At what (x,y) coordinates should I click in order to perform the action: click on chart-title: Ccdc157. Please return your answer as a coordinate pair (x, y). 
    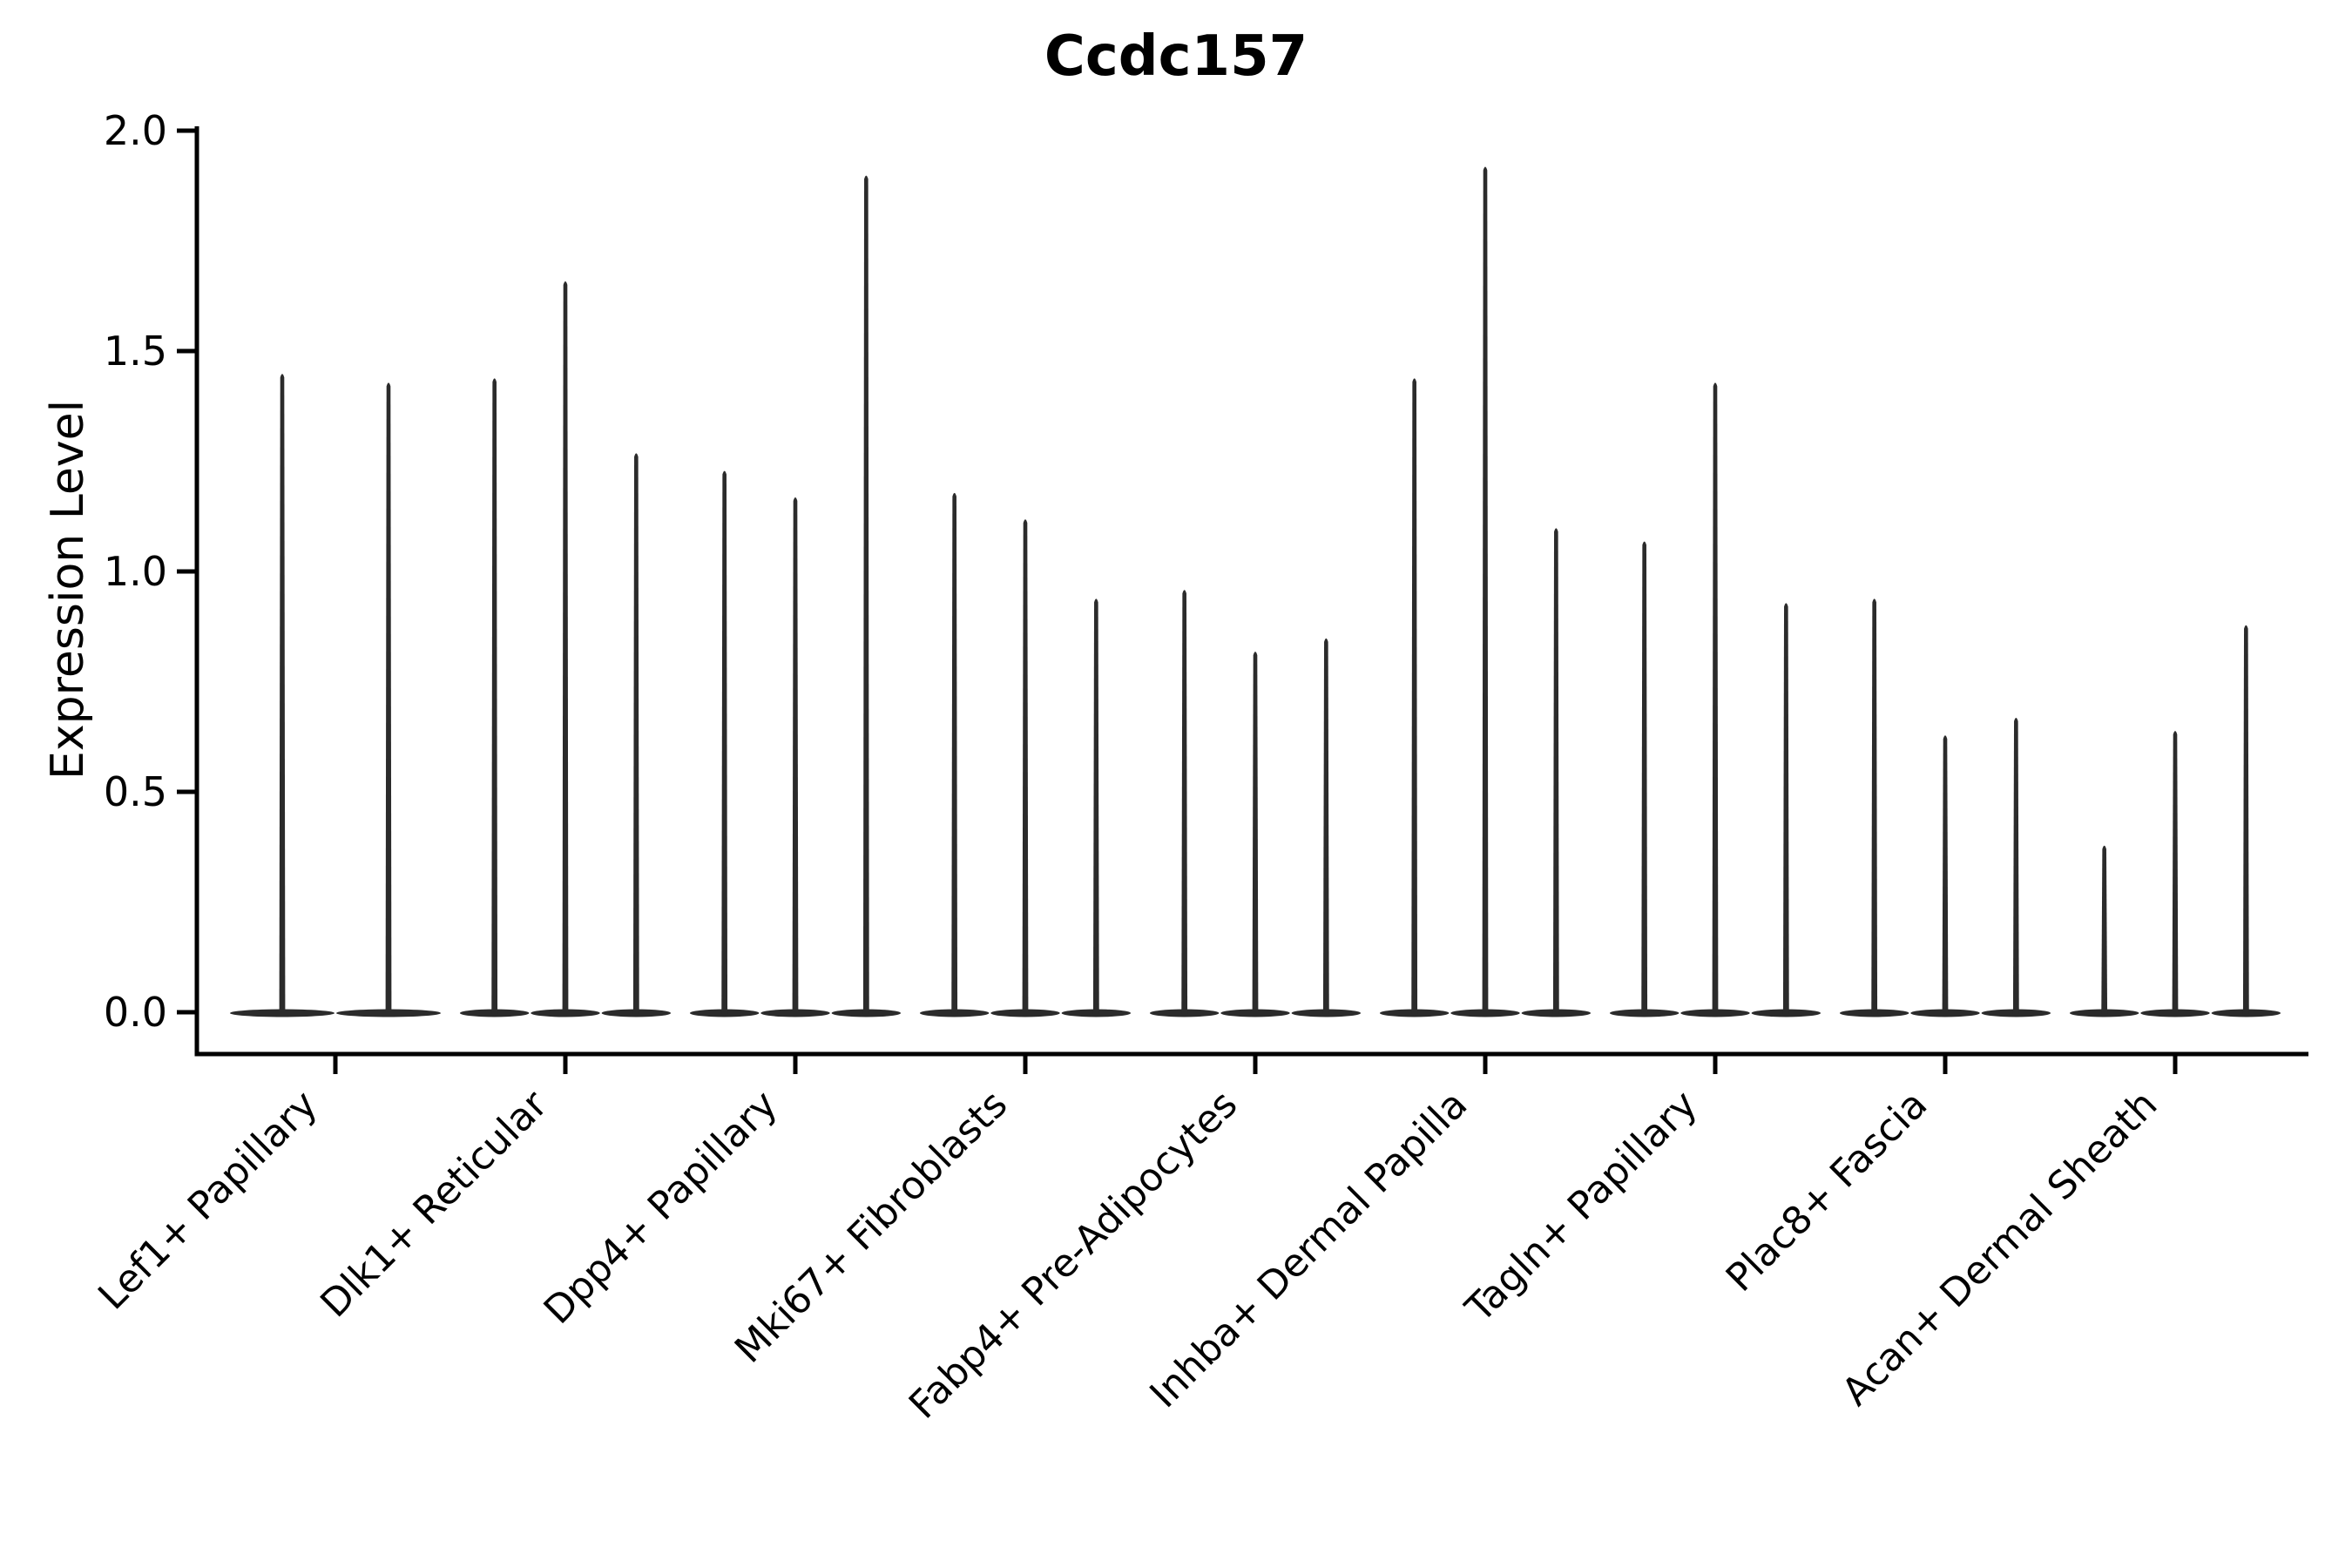
    Looking at the image, I should click on (1176, 56).